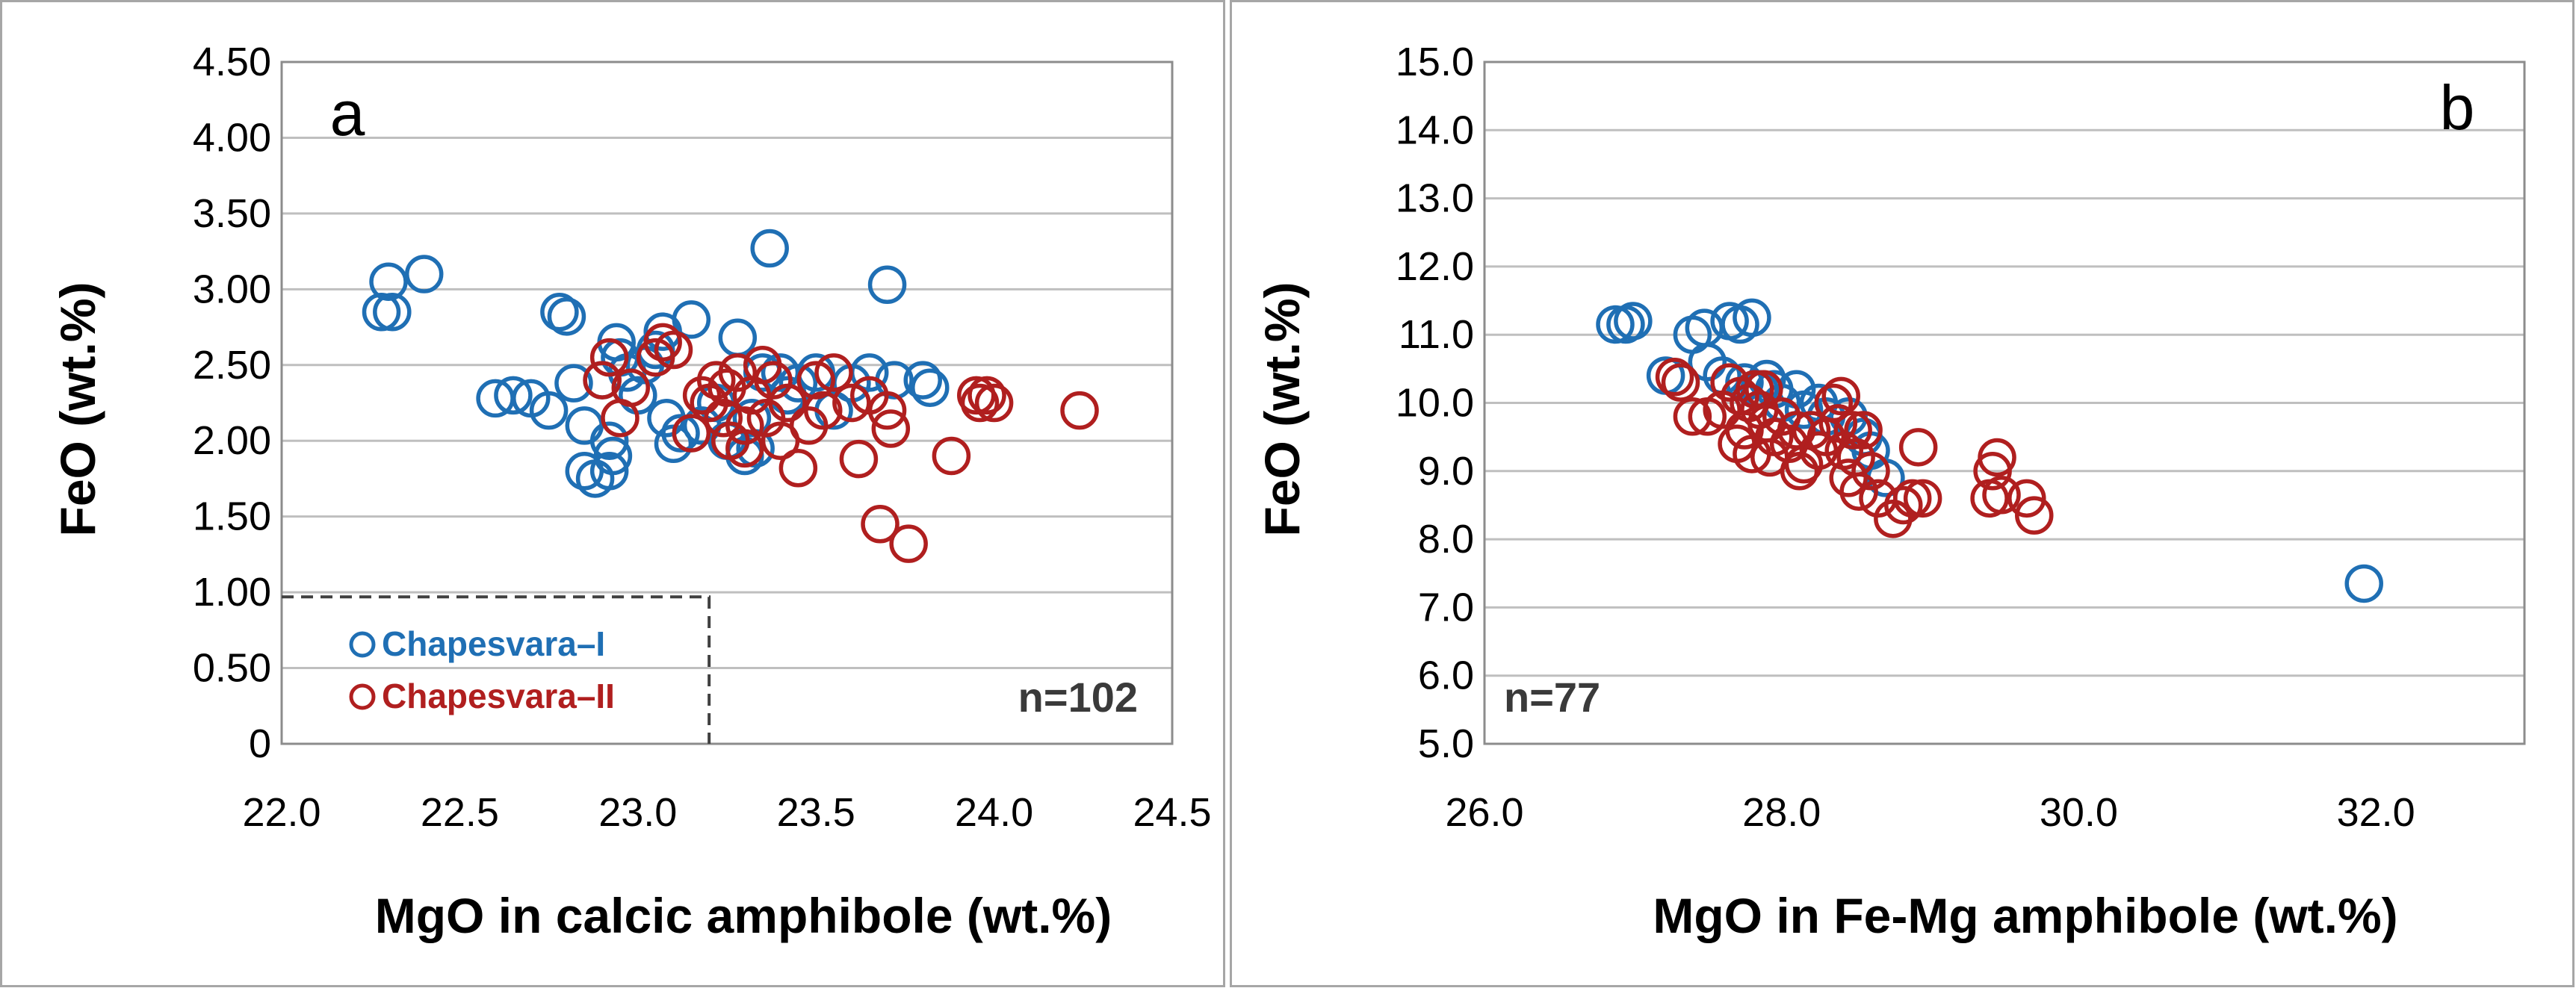  What do you see at coordinates (2457, 107) in the screenshot?
I see `panel-label-b: b` at bounding box center [2457, 107].